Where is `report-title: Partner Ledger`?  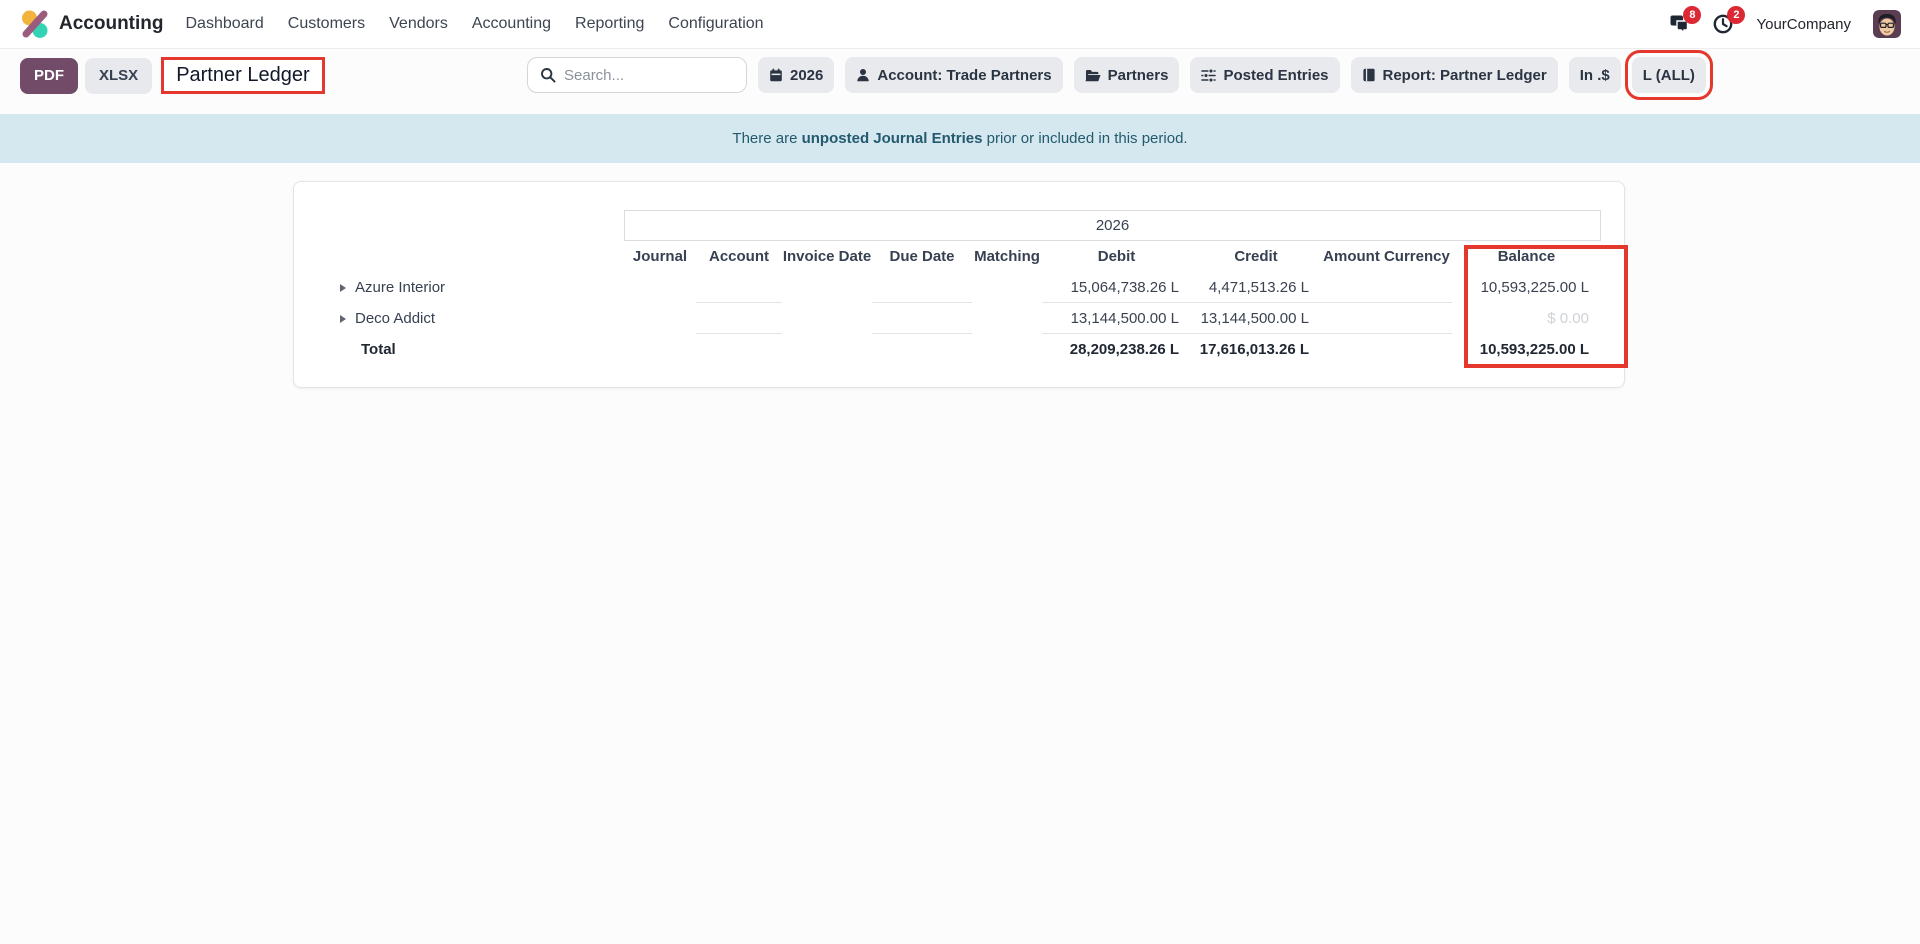
report-title: Partner Ledger is located at coordinates (243, 75).